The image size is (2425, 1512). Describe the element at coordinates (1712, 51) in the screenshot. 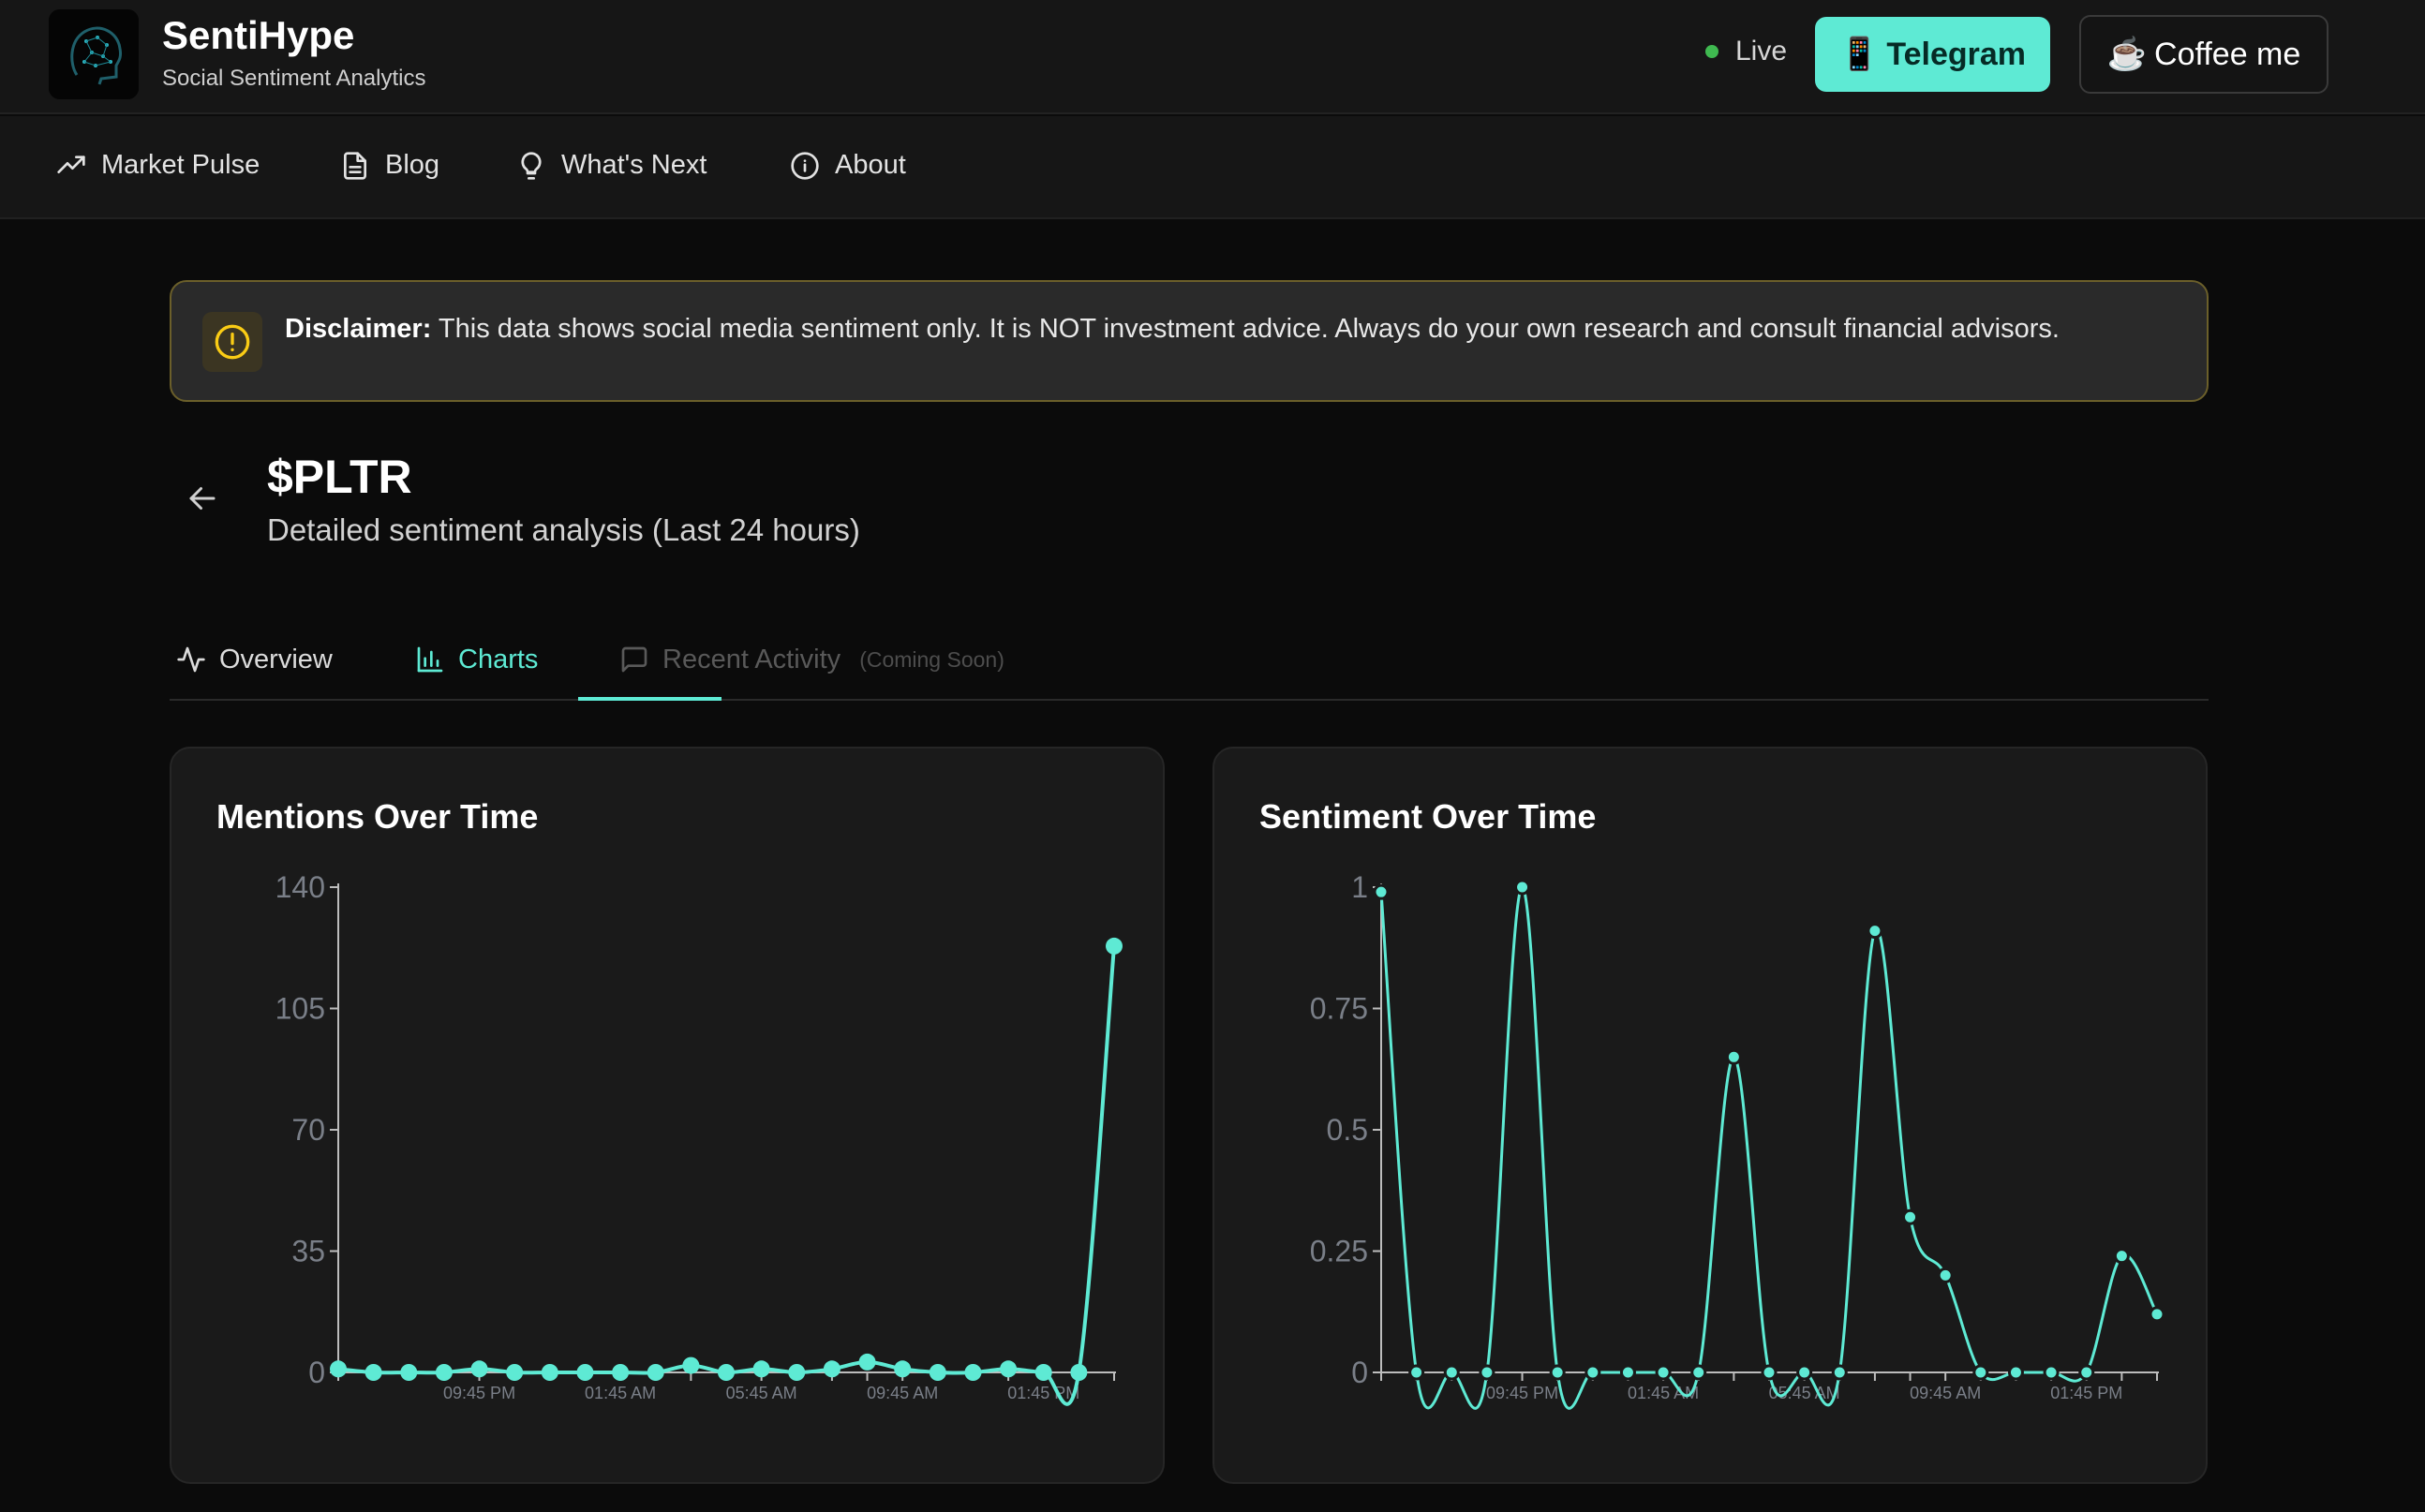

I see `live-dot-icon` at that location.